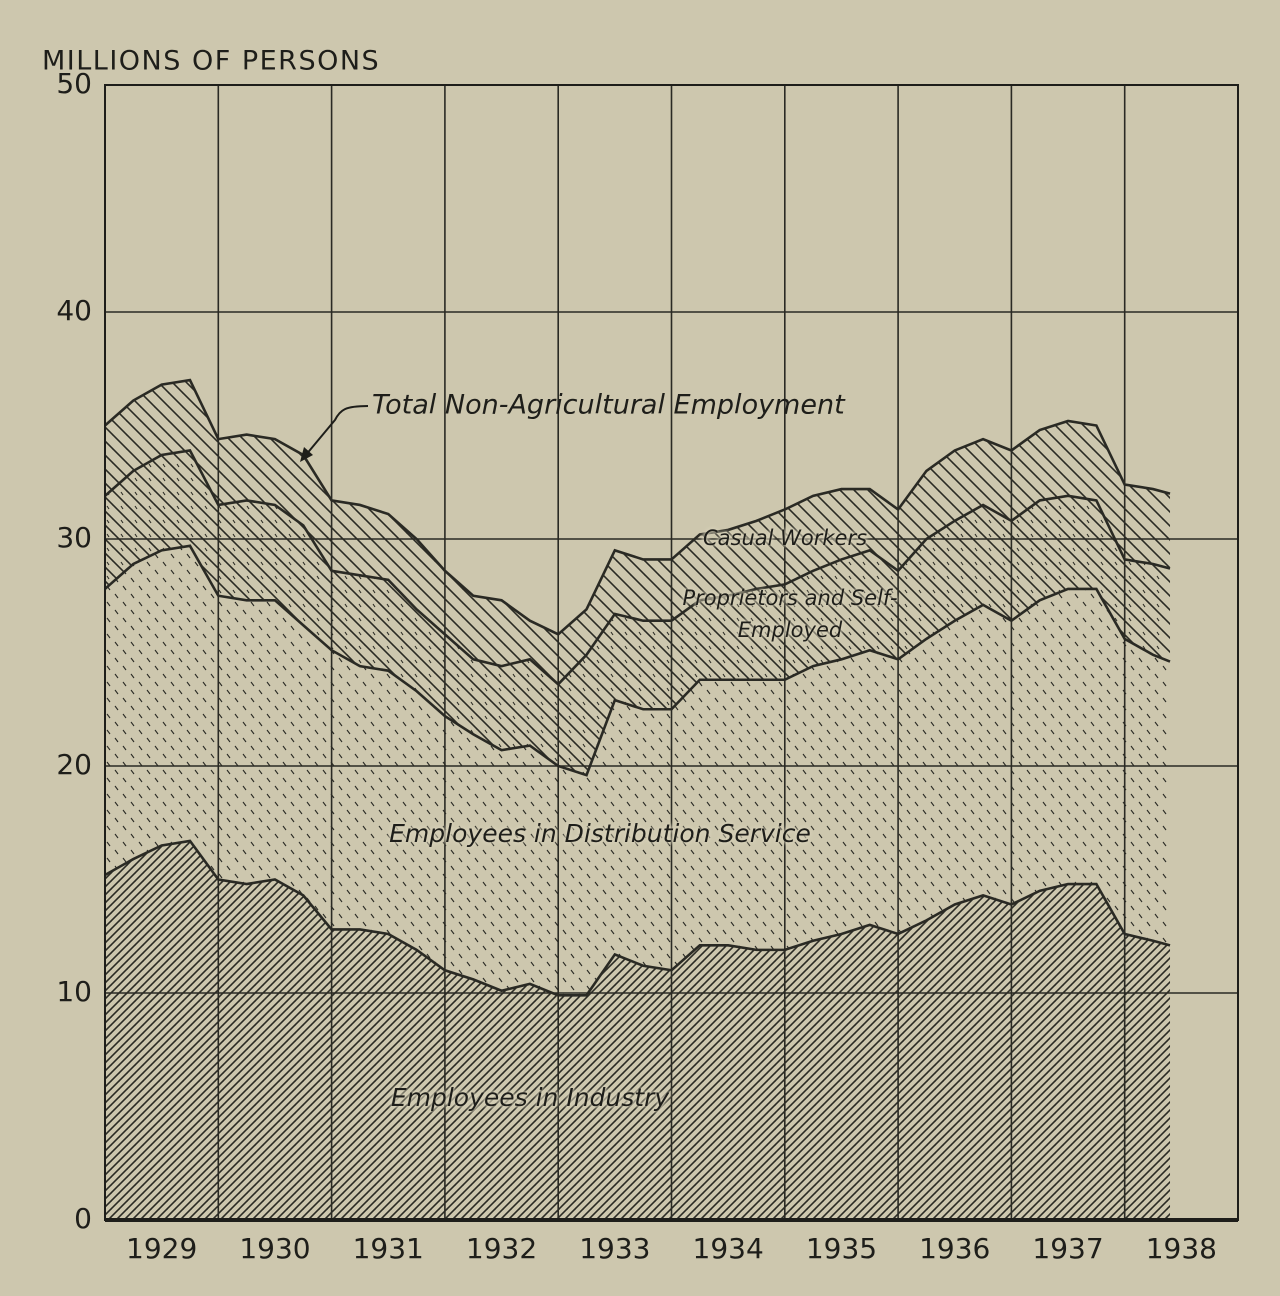 This screenshot has height=1296, width=1280. Describe the element at coordinates (614, 1248) in the screenshot. I see `x-tick-label: 1933` at that location.